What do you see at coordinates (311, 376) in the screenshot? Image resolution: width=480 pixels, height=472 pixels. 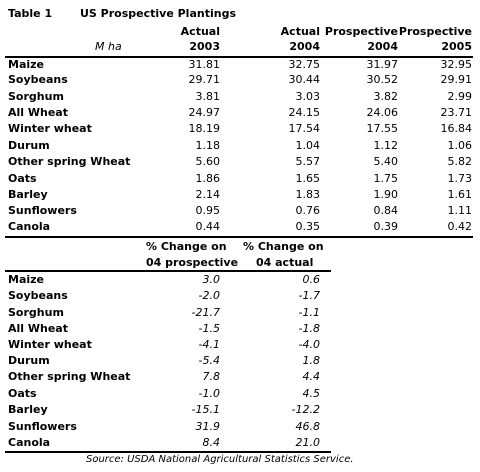 I see `pct-cell: 4.4` at bounding box center [311, 376].